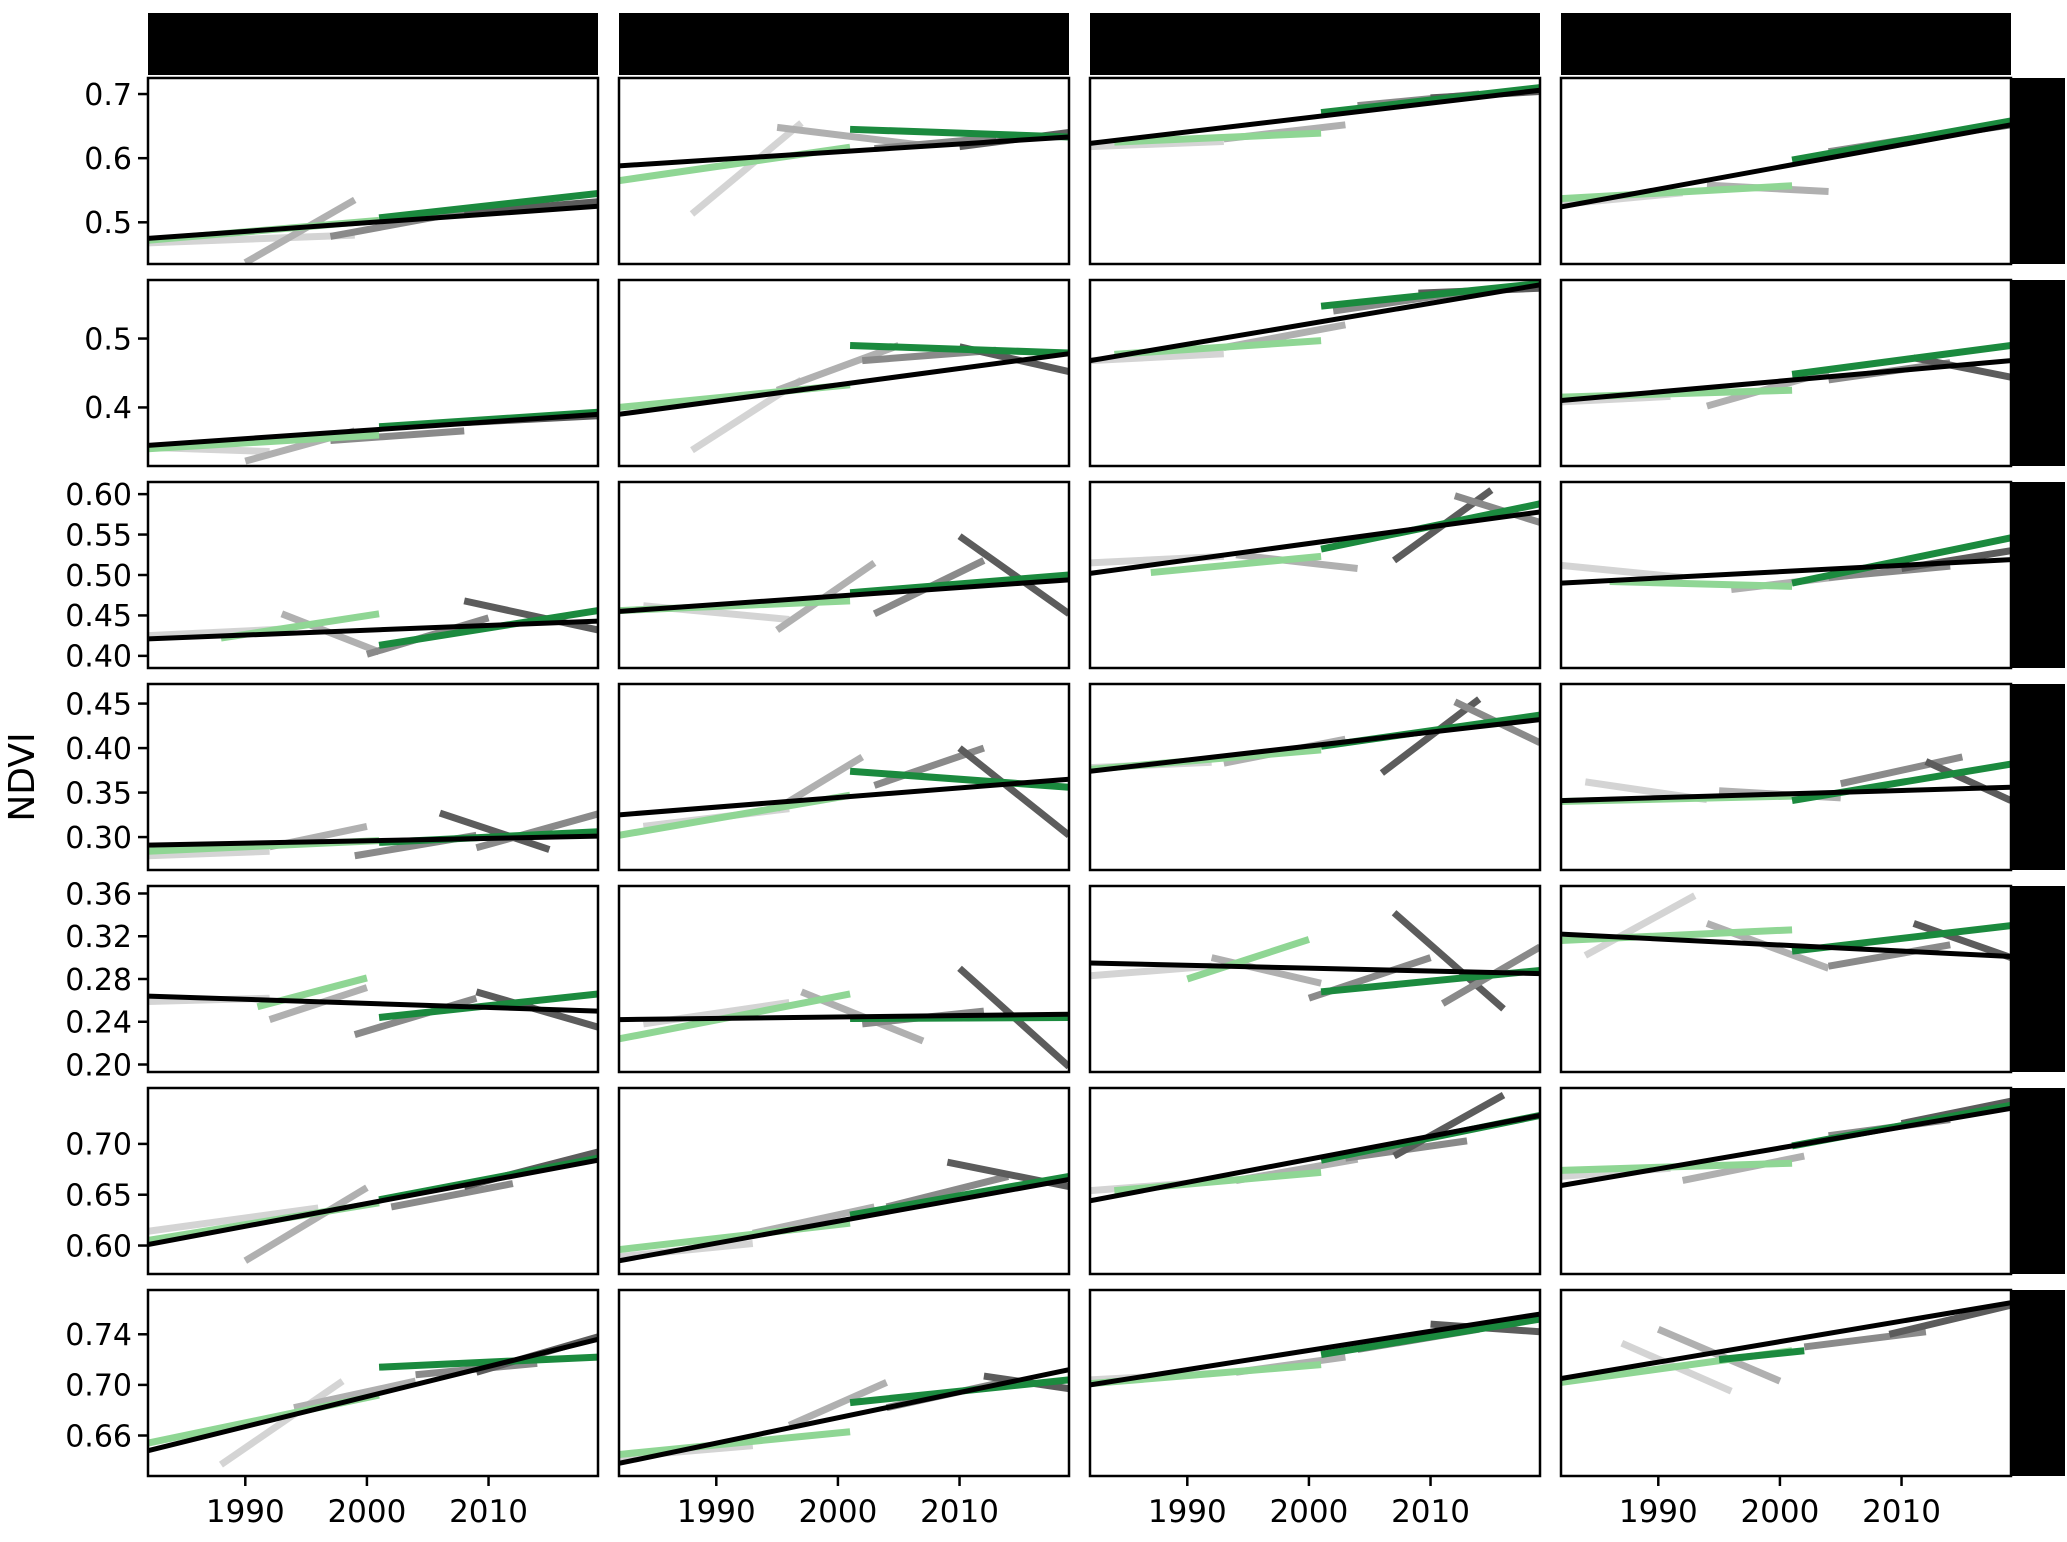 This screenshot has width=2067, height=1542. Describe the element at coordinates (98, 838) in the screenshot. I see `y-tick-label: 0.30` at that location.